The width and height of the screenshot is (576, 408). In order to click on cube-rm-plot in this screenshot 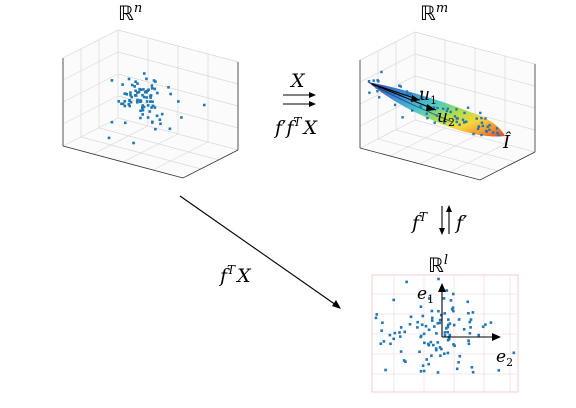, I will do `click(447, 106)`.